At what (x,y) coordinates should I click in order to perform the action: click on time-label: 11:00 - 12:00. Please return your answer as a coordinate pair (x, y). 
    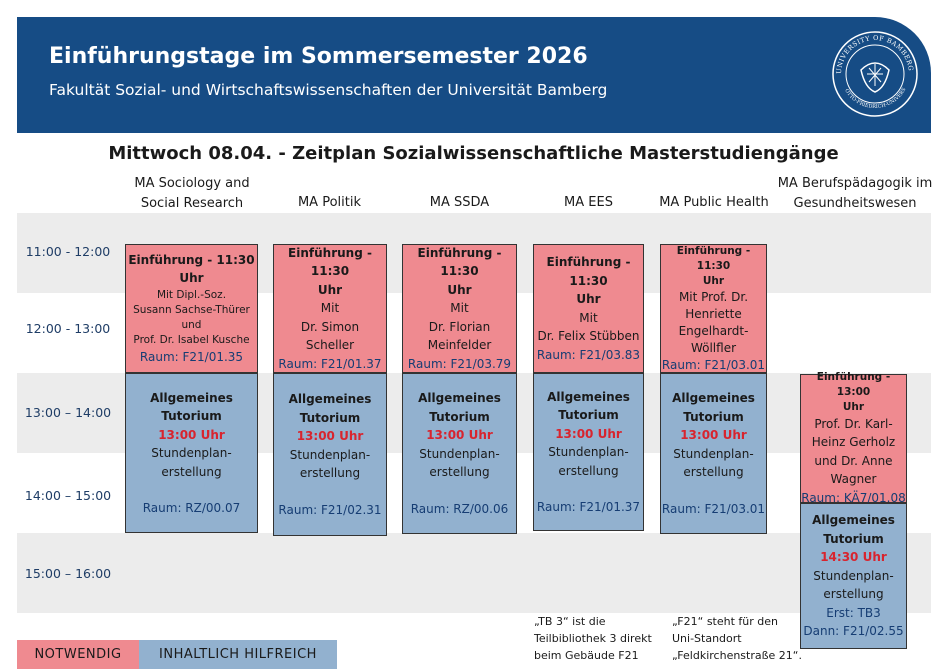
    Looking at the image, I should click on (68, 251).